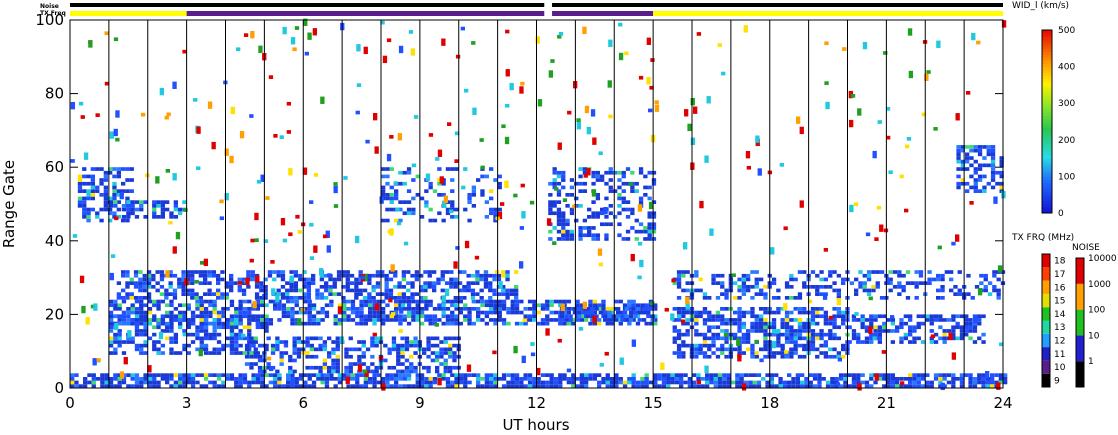 The image size is (1118, 435). What do you see at coordinates (433, 353) in the screenshot?
I see `data-cell-2081` at bounding box center [433, 353].